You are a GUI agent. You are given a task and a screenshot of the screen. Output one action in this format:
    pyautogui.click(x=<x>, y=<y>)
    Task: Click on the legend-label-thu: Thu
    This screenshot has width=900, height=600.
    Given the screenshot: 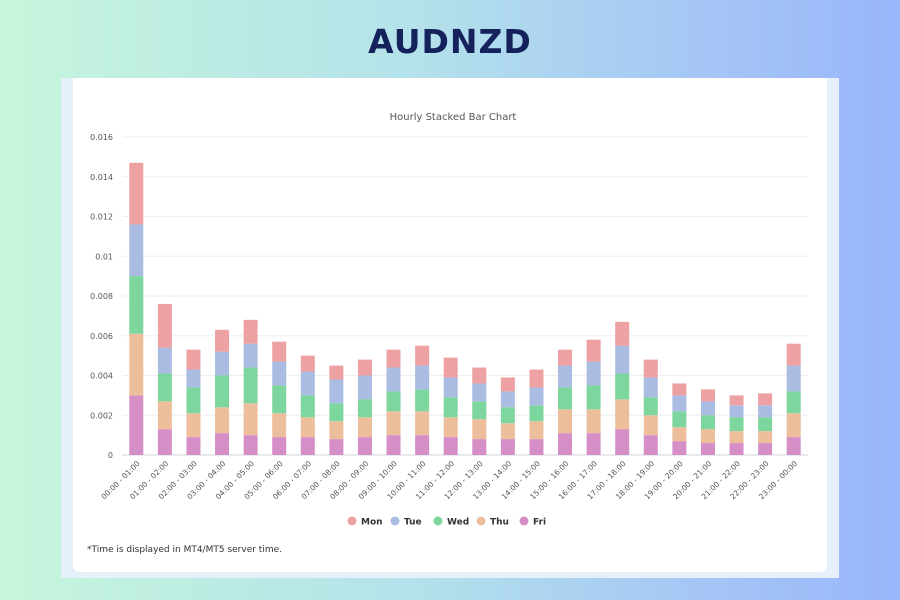 What is the action you would take?
    pyautogui.click(x=499, y=523)
    